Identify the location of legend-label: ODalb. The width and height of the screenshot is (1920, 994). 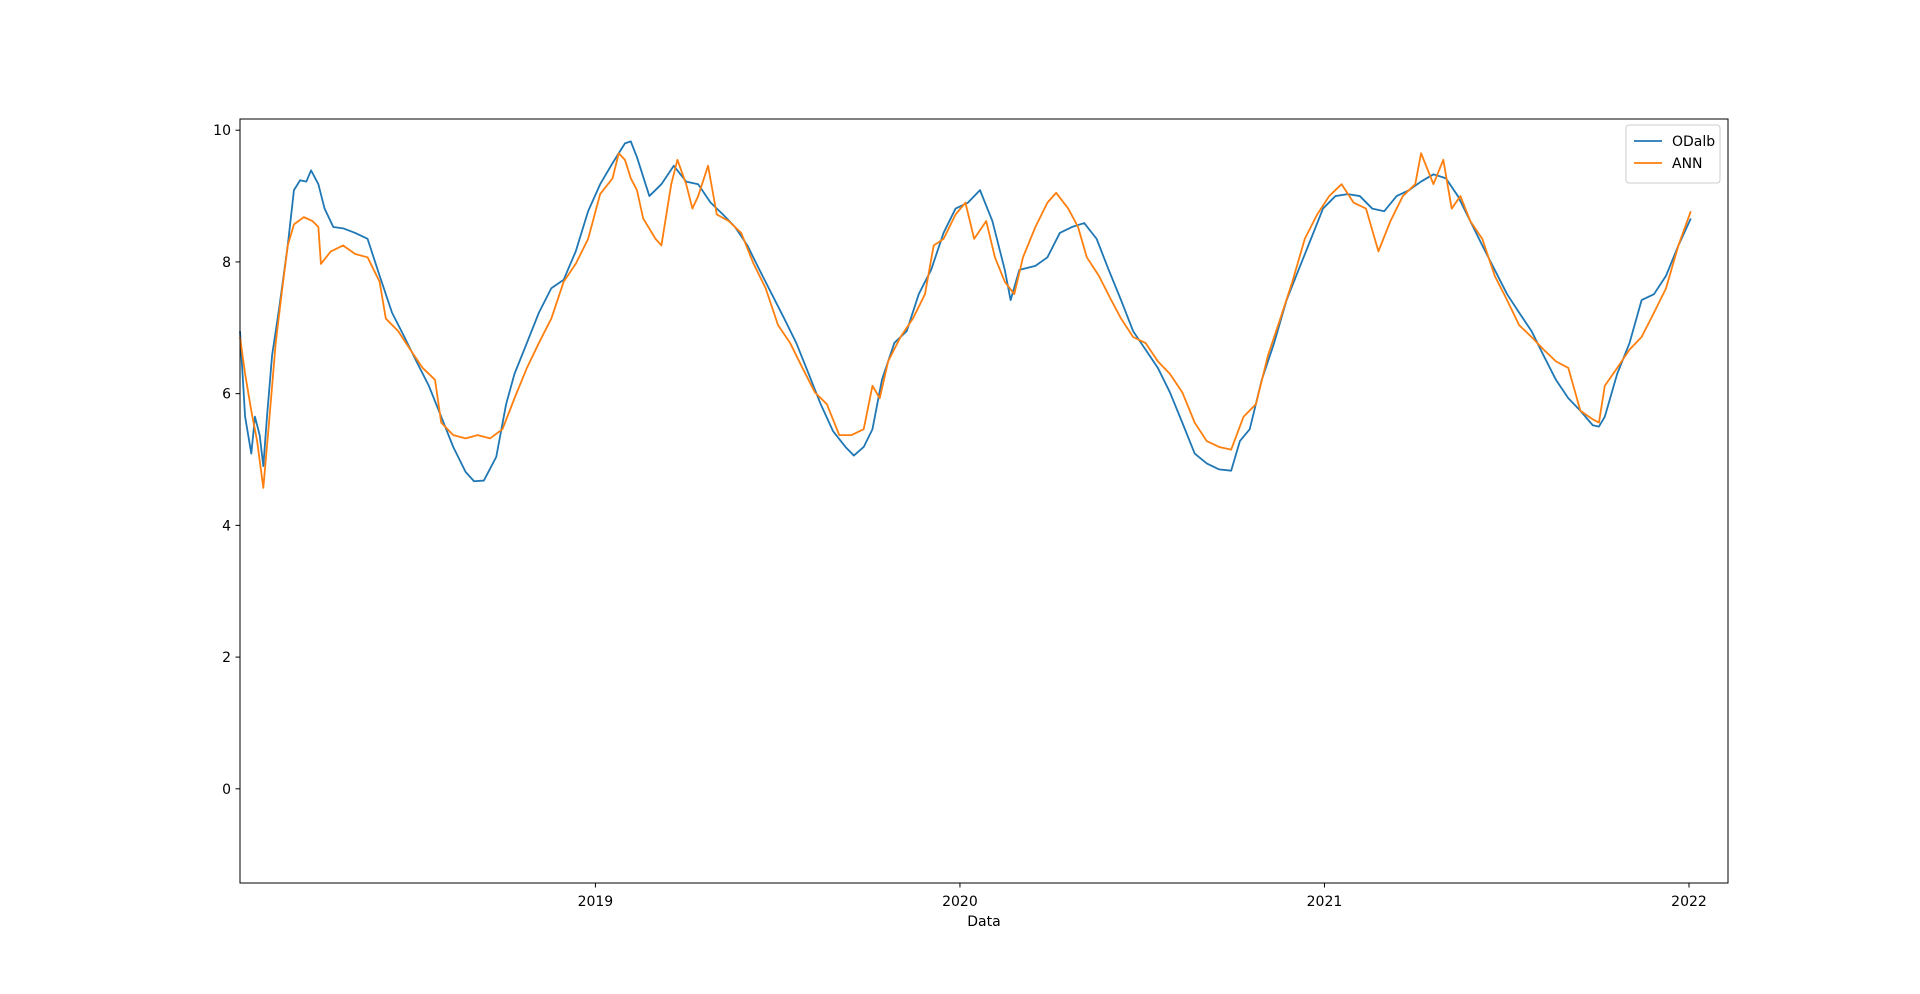
(1693, 142).